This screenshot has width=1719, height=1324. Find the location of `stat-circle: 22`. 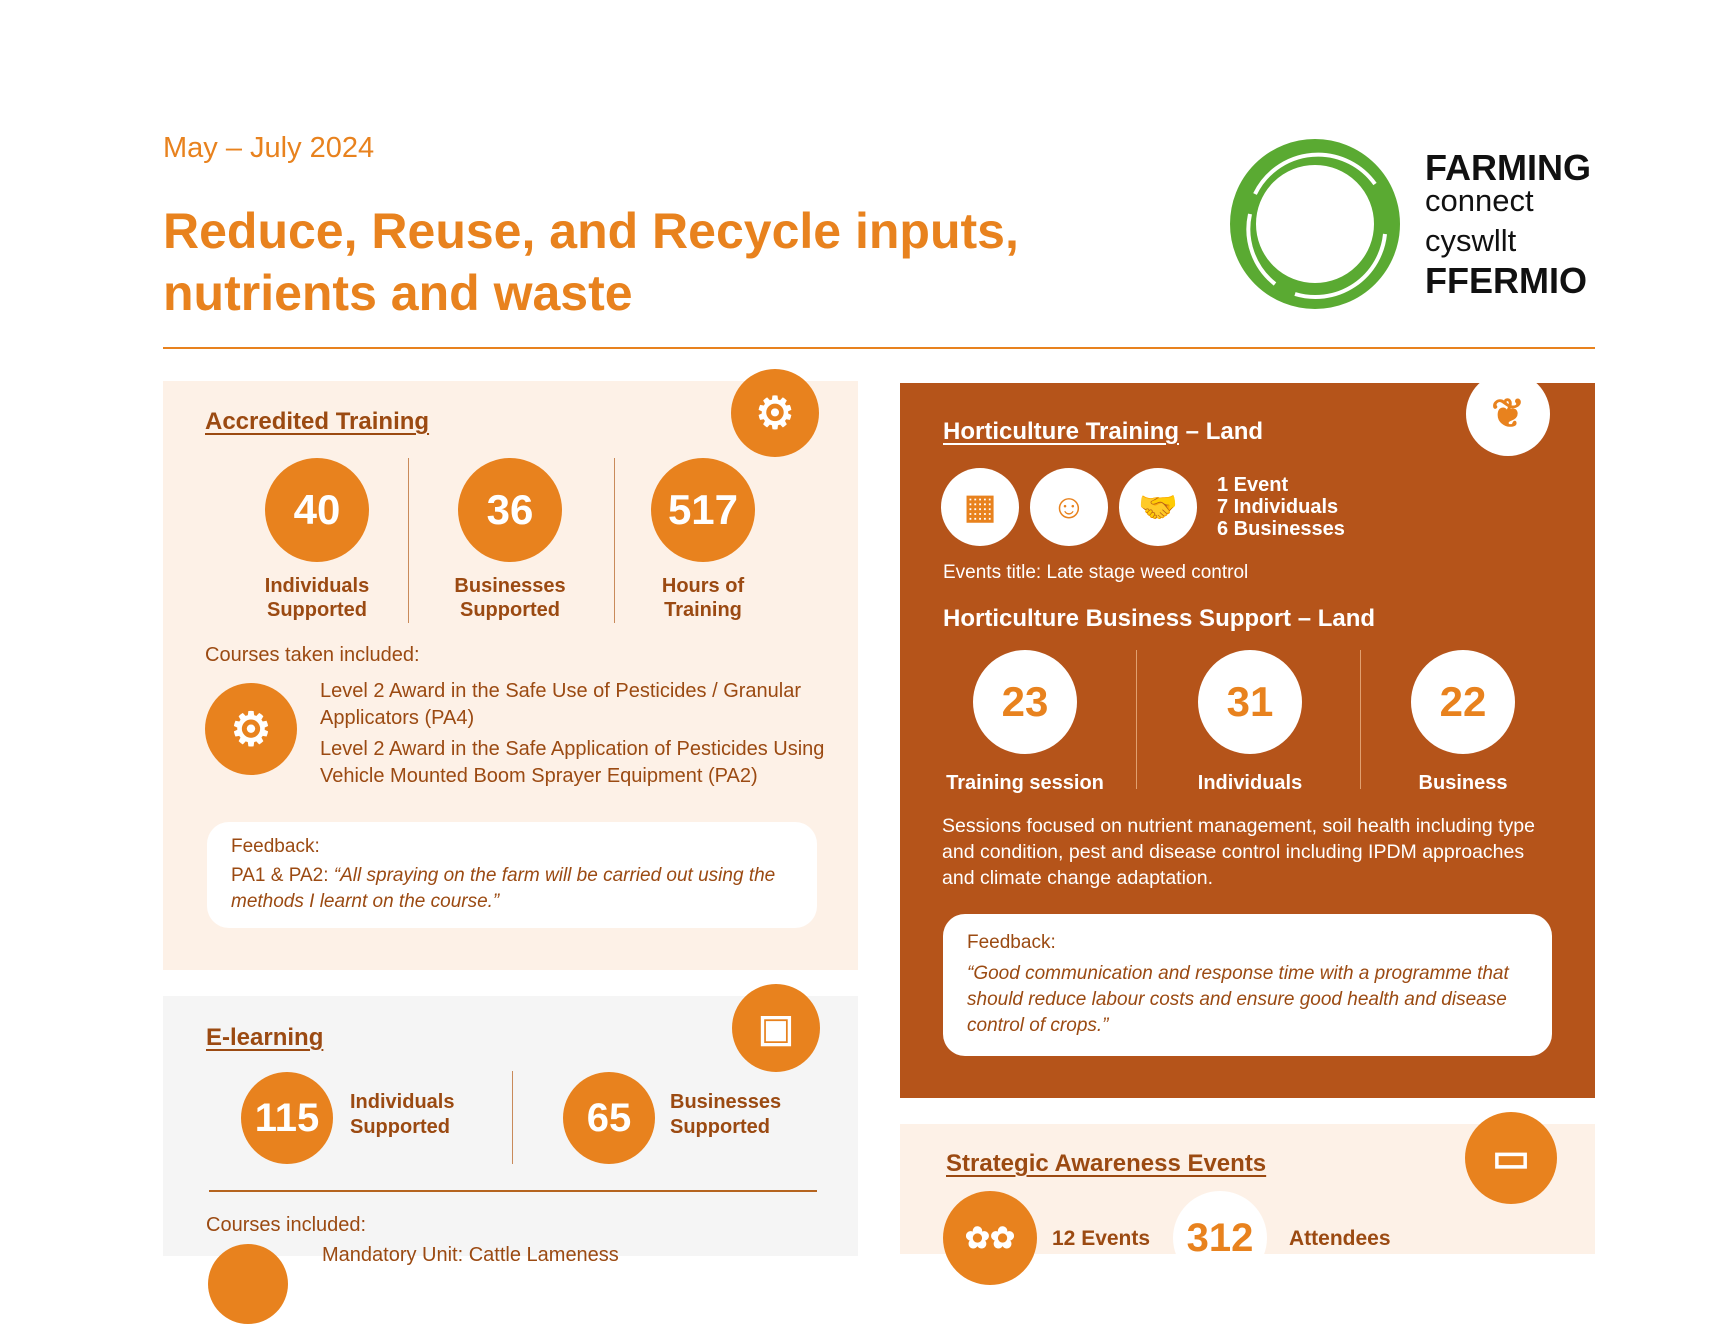

stat-circle: 22 is located at coordinates (1463, 702).